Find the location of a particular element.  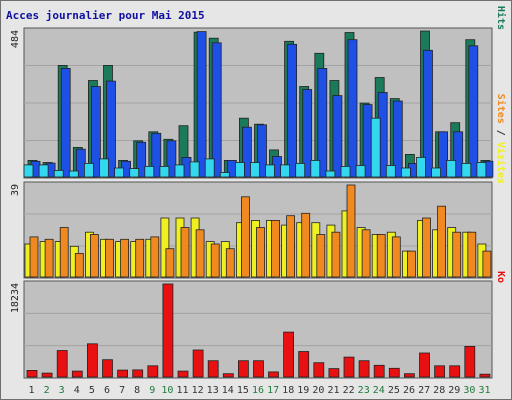

legend-label: Sites / Visites is located at coordinates (501, 139).